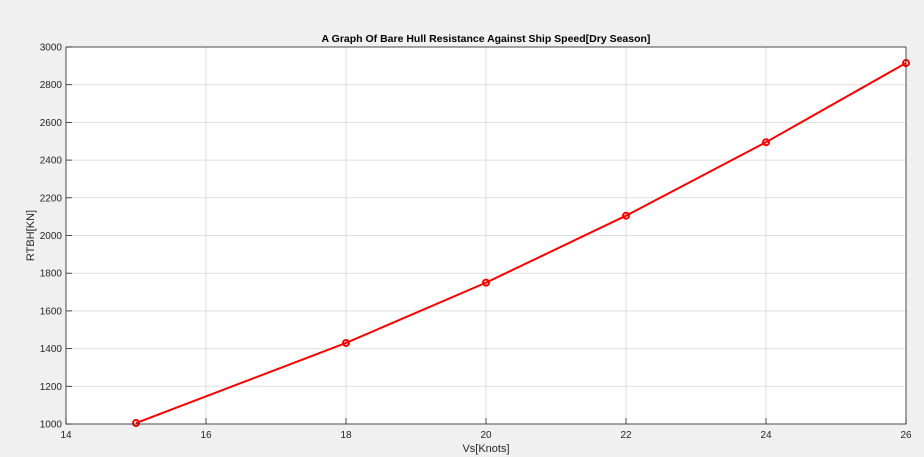 This screenshot has width=924, height=457. I want to click on y-tick-label: 1000, so click(51, 425).